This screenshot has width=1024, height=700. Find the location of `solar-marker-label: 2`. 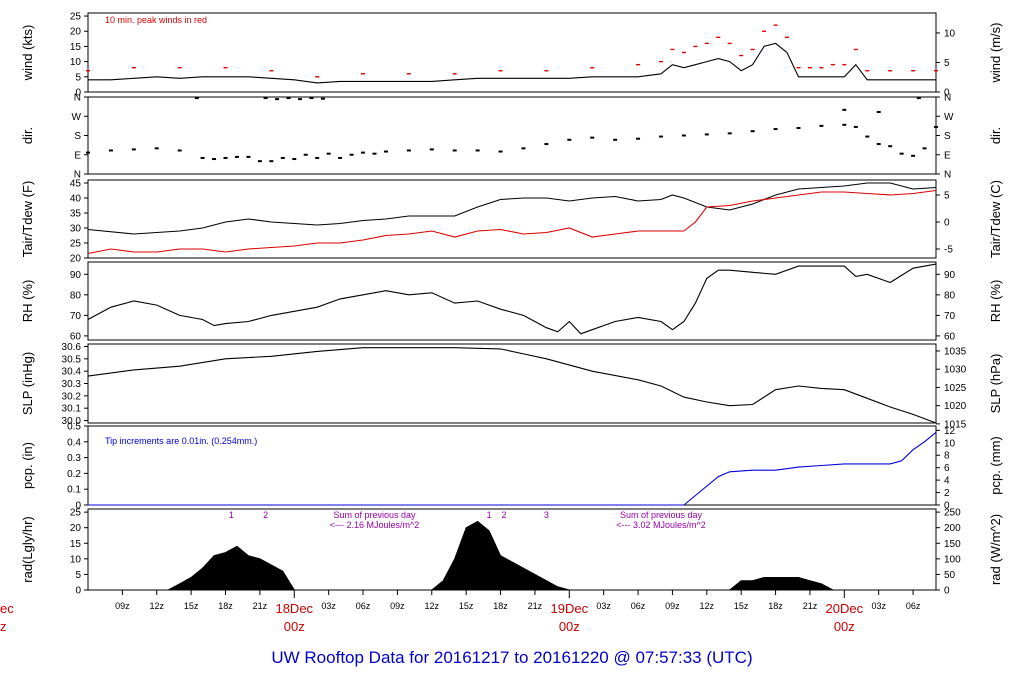

solar-marker-label: 2 is located at coordinates (503, 515).